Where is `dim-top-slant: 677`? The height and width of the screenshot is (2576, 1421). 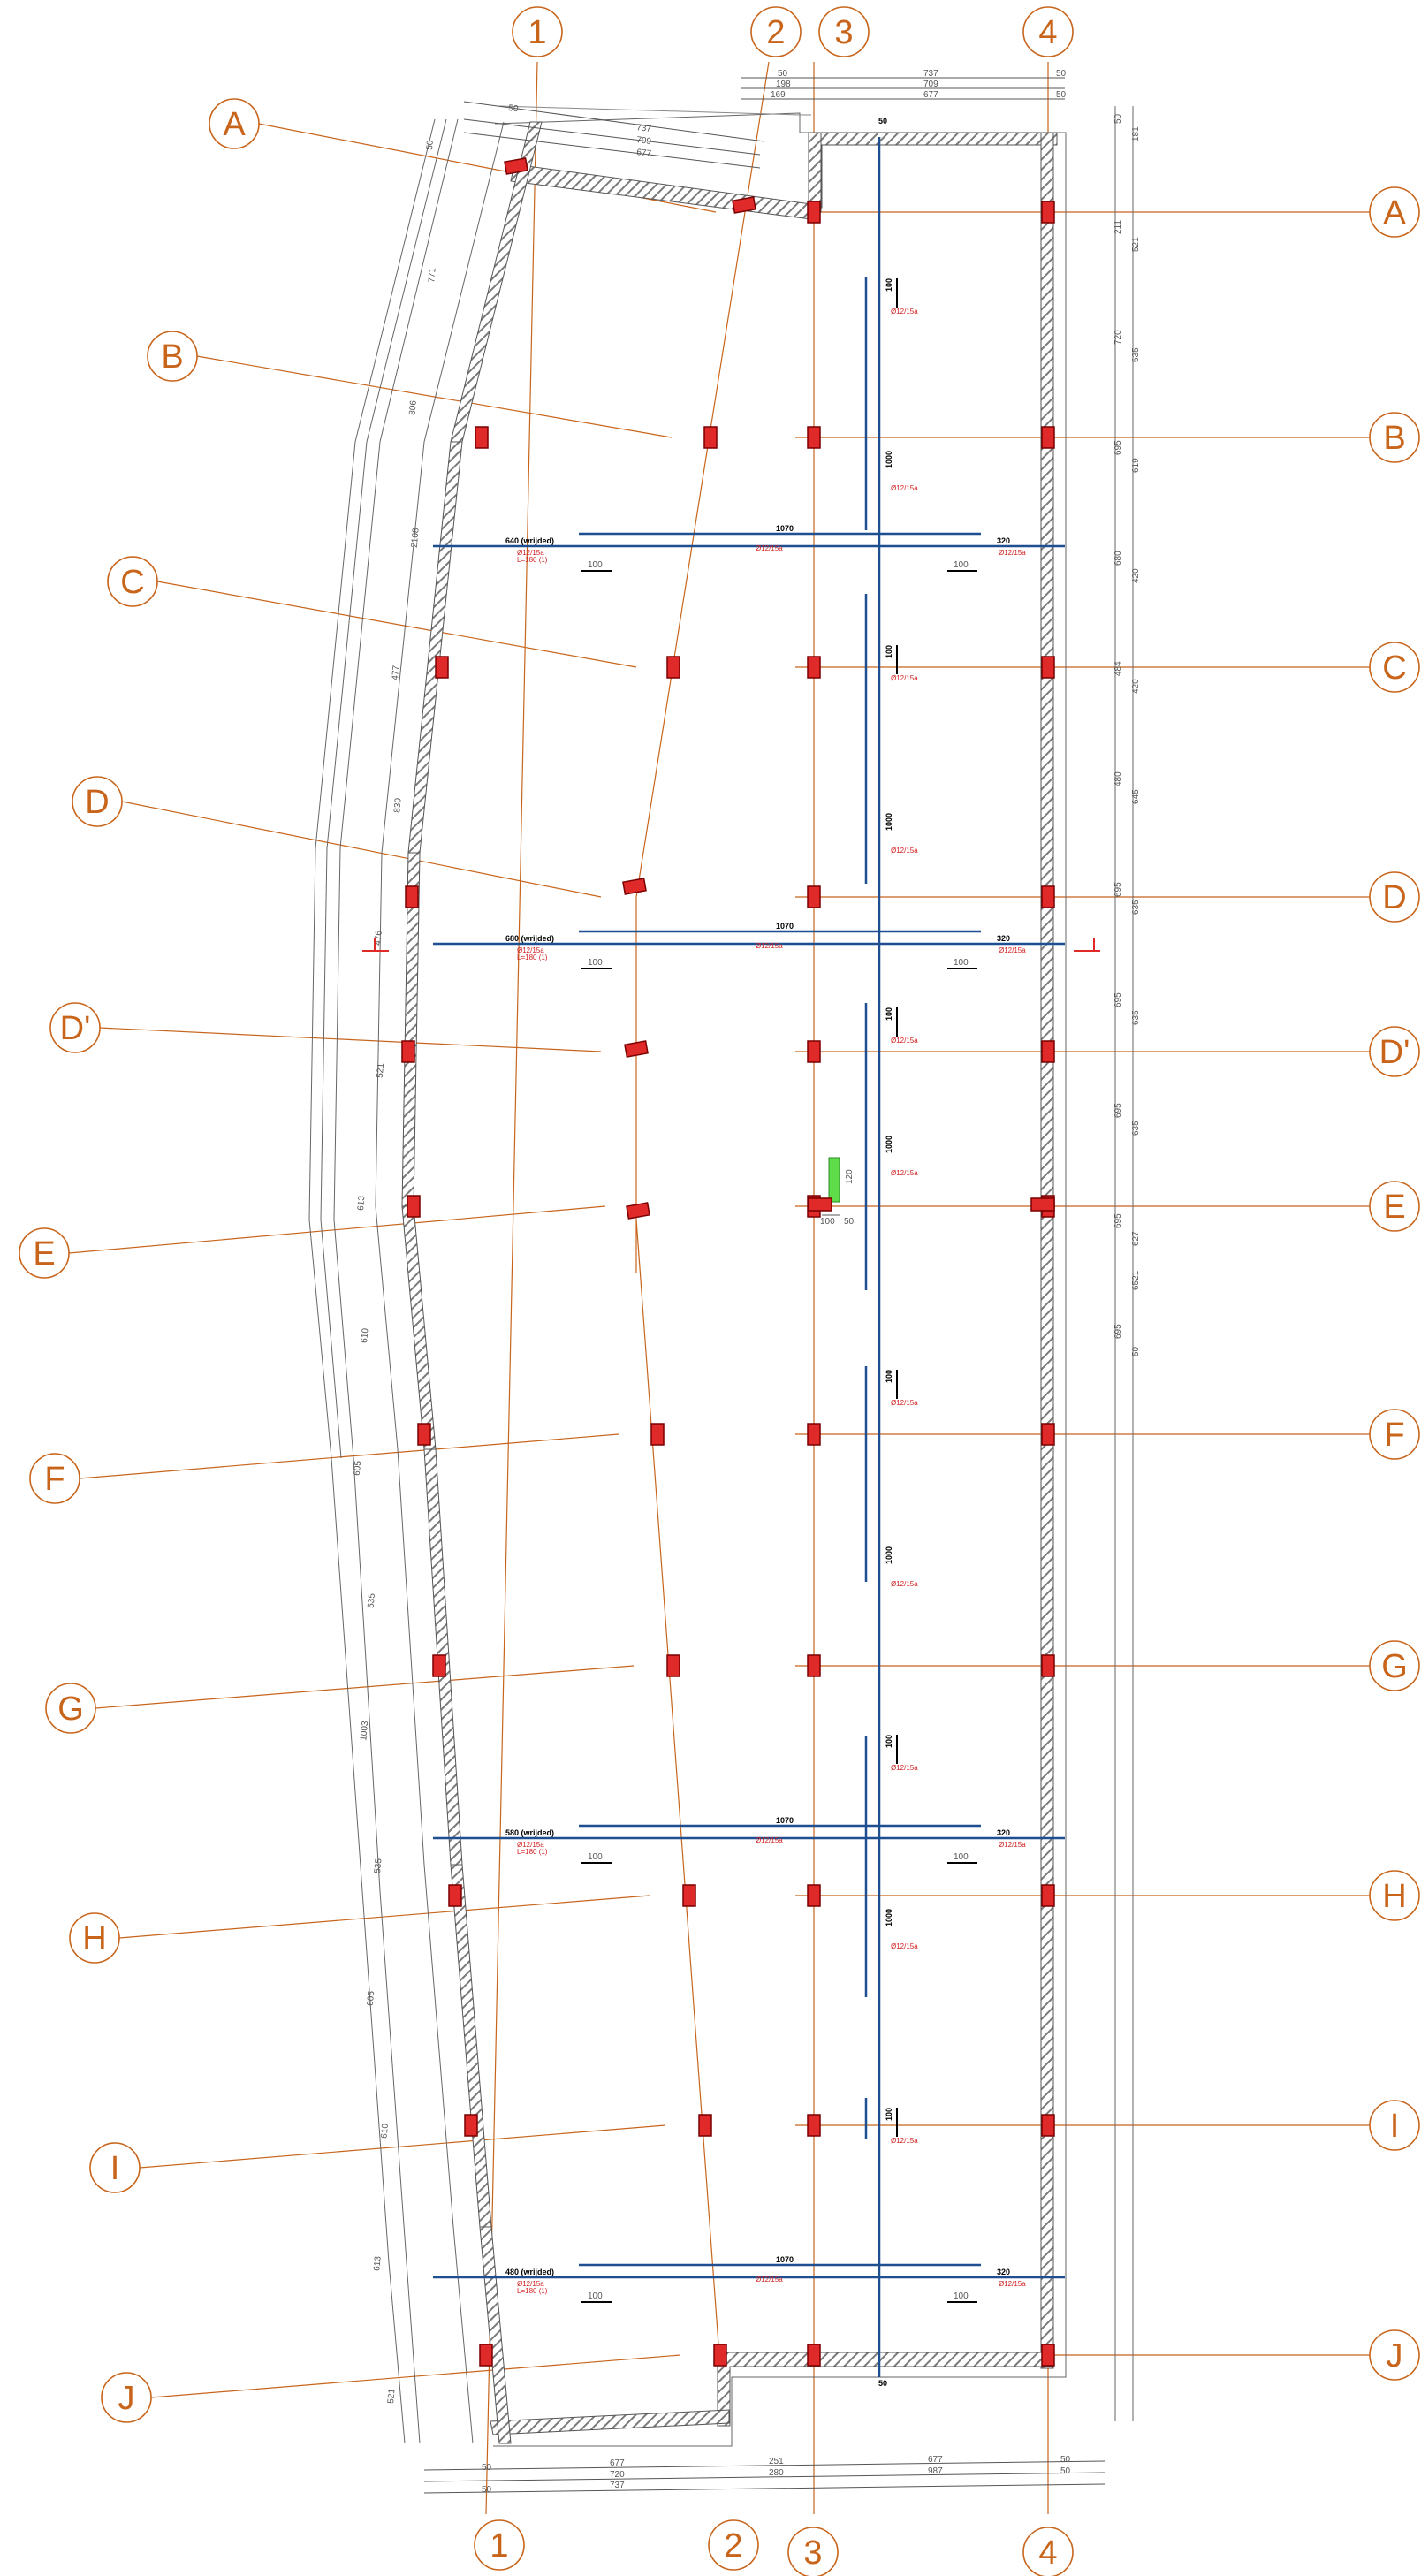 dim-top-slant: 677 is located at coordinates (644, 153).